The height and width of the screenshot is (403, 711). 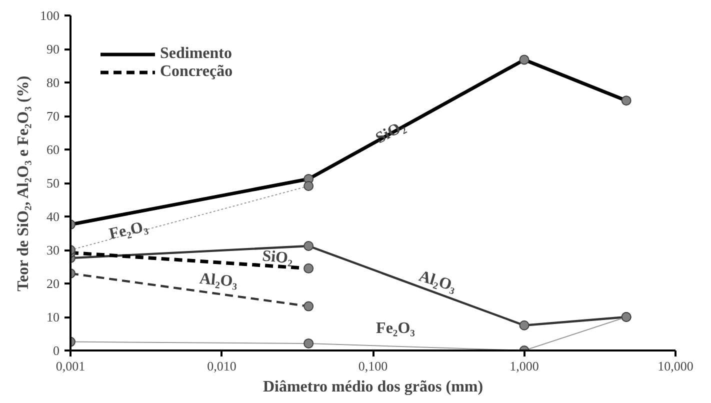 I want to click on y-tick-label: 20, so click(x=53, y=283).